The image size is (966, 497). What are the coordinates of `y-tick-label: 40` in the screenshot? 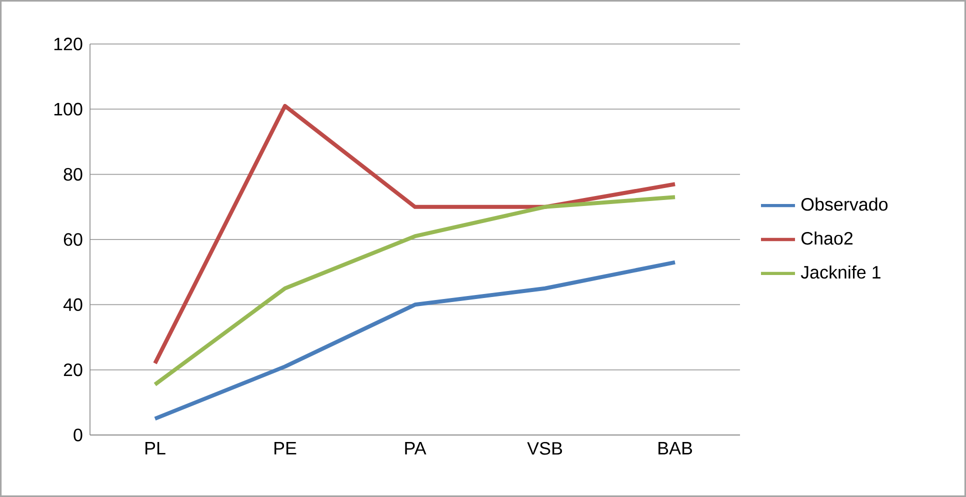 It's located at (72, 305).